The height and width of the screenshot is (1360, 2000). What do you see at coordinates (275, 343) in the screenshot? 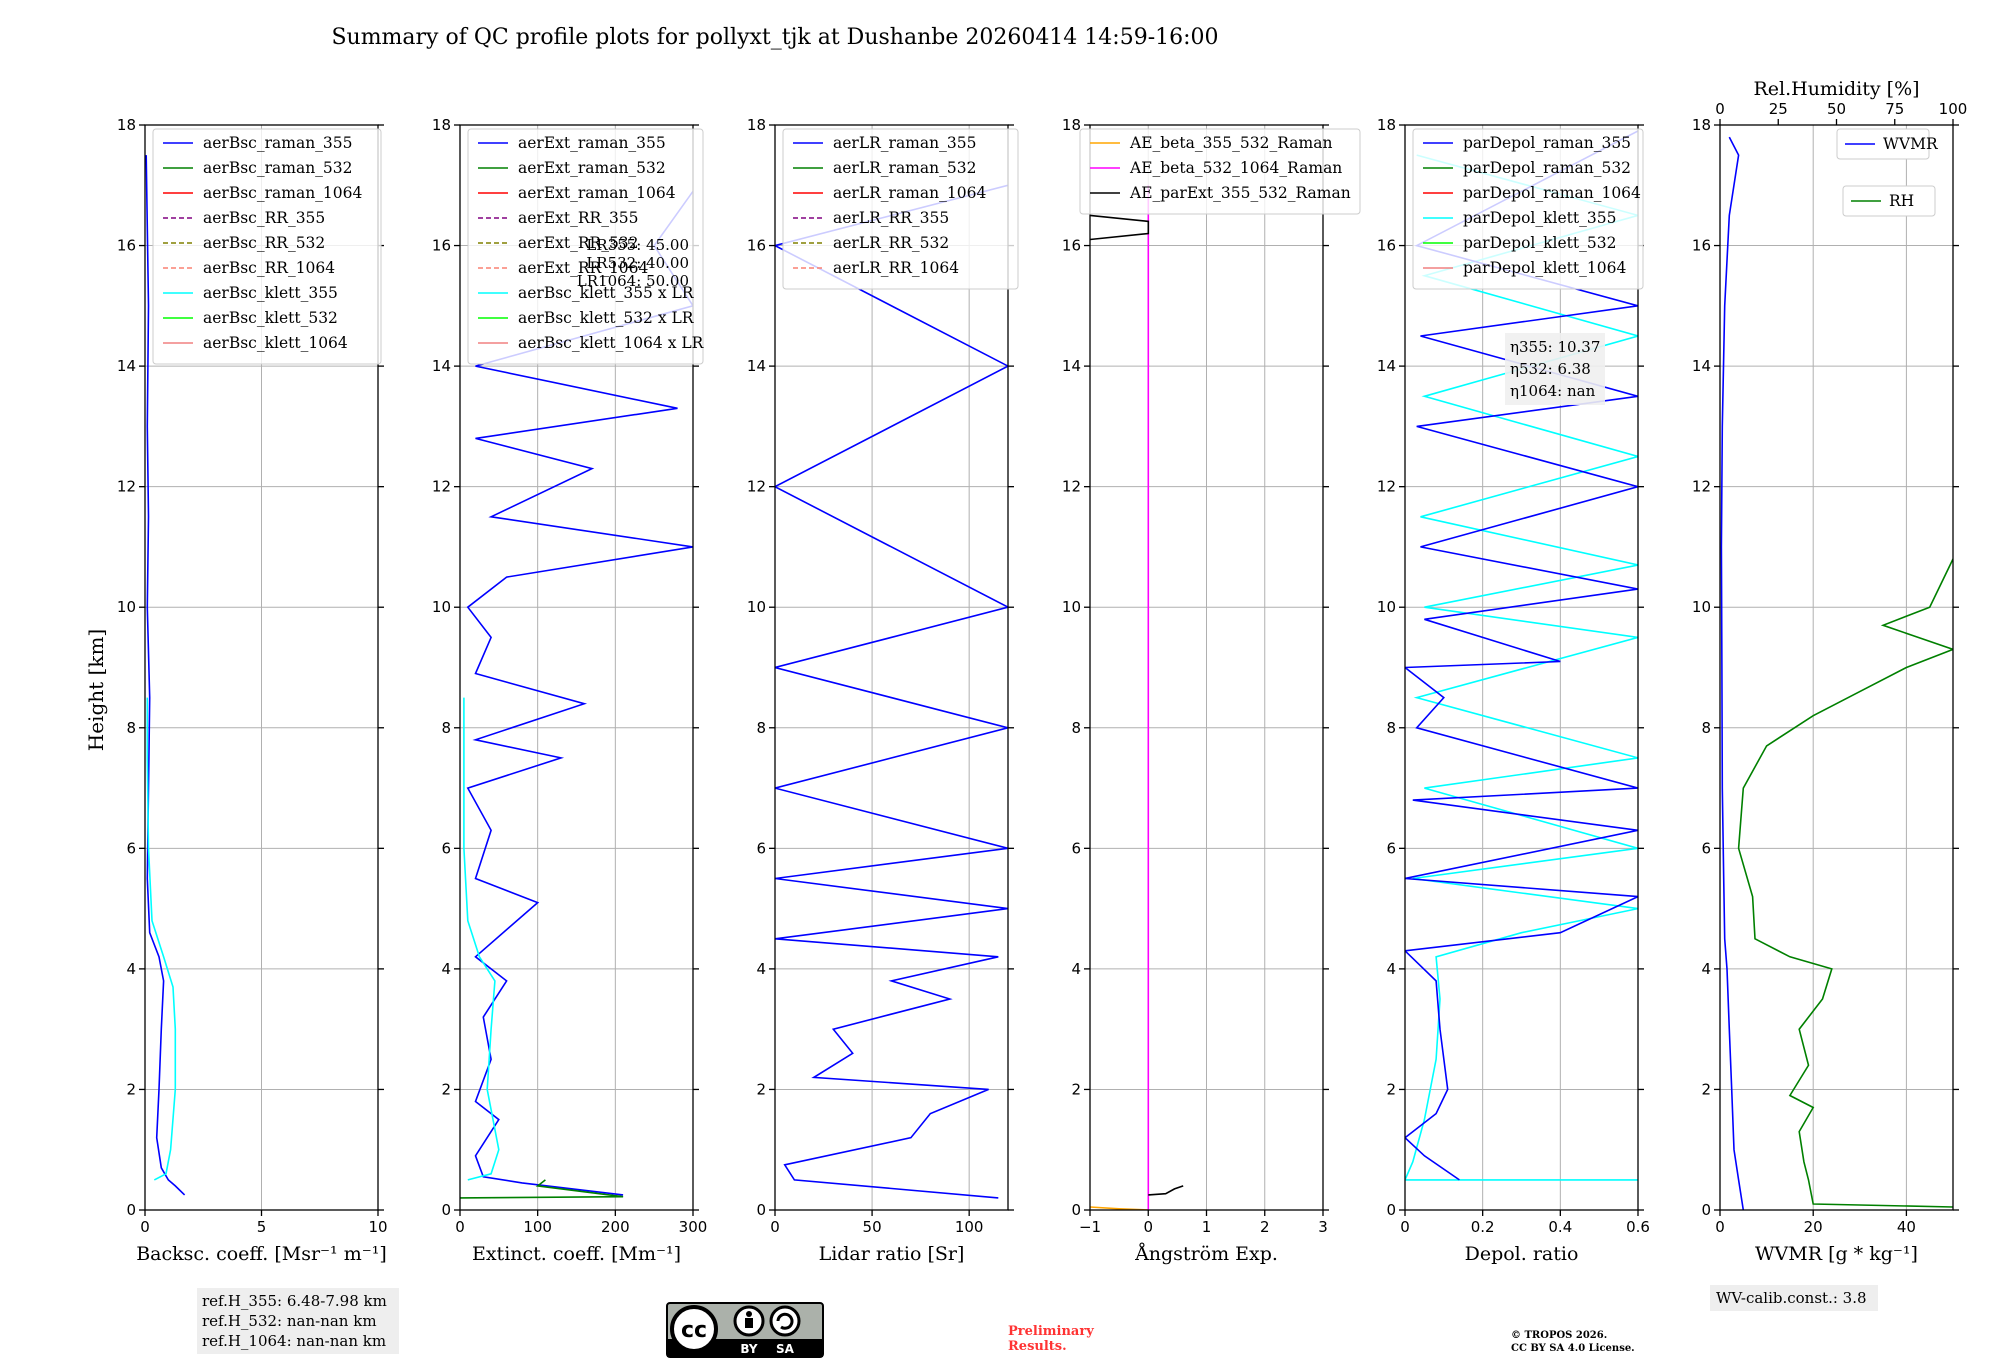
I see `legend-label: aerBsc_klett_1064` at bounding box center [275, 343].